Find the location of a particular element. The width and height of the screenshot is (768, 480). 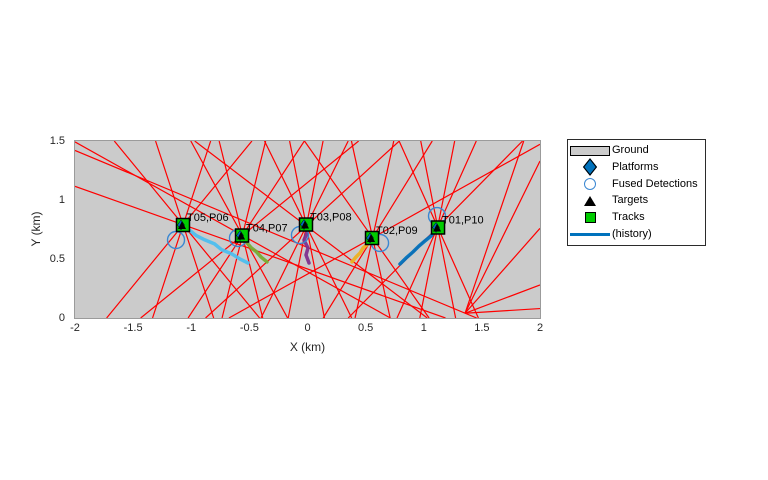

track-label: T03,P08 is located at coordinates (331, 218).